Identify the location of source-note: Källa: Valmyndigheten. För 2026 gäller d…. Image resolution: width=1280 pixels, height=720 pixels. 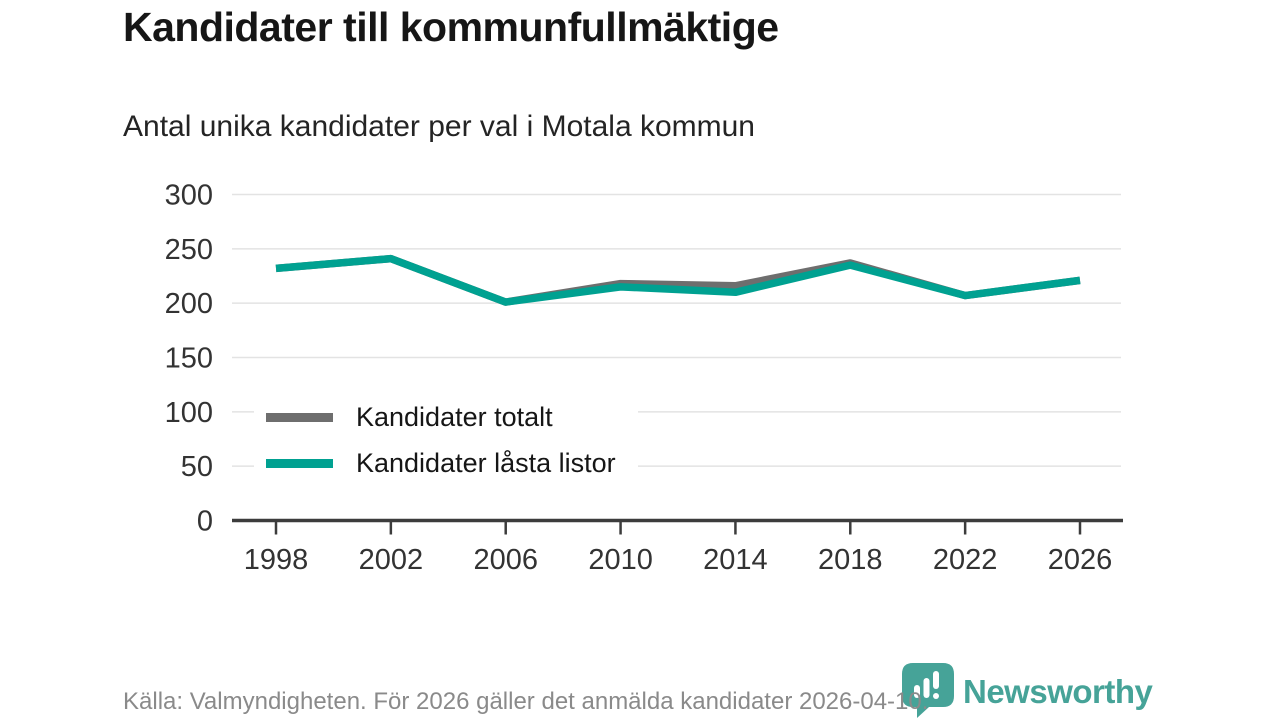
(526, 701).